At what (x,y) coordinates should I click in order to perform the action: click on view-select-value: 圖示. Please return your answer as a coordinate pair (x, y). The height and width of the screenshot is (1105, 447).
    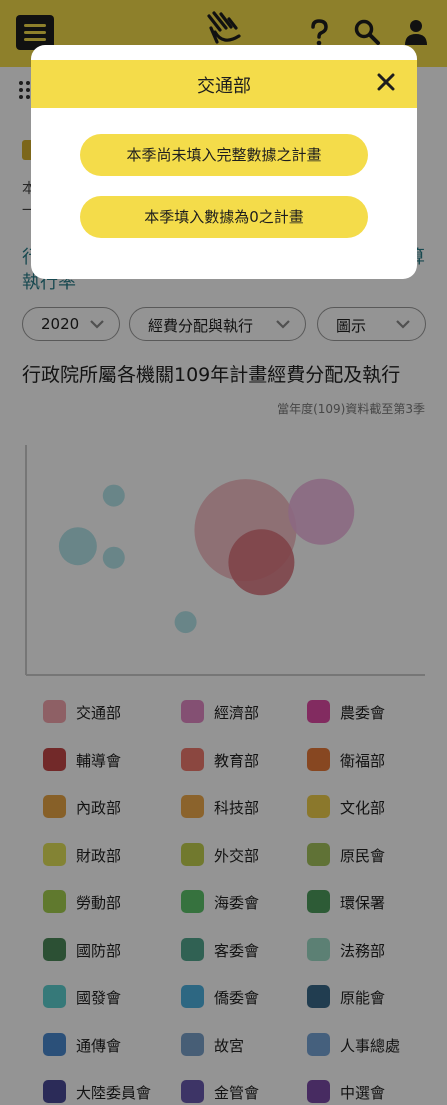
    Looking at the image, I should click on (351, 326).